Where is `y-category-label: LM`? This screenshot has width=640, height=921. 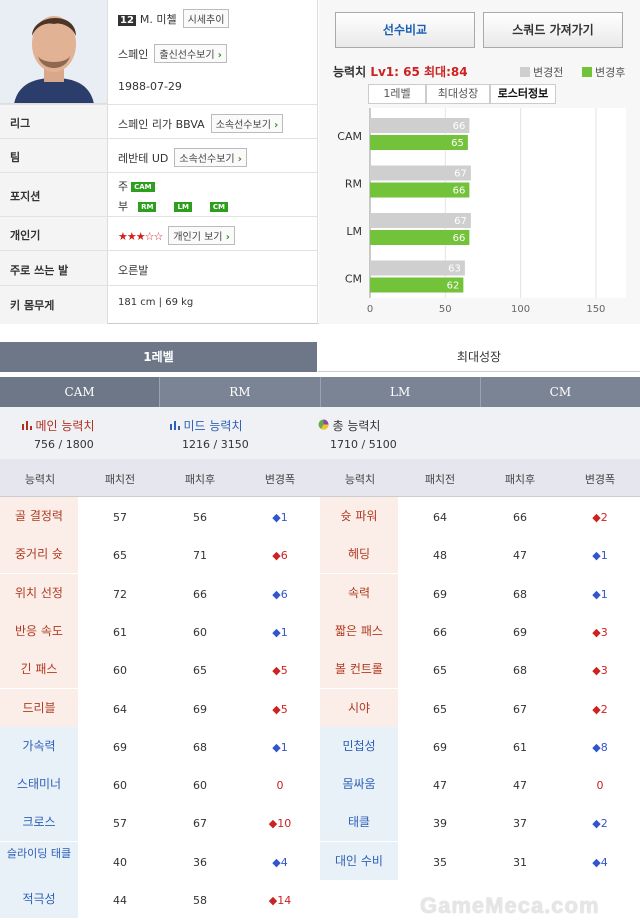 y-category-label: LM is located at coordinates (354, 231).